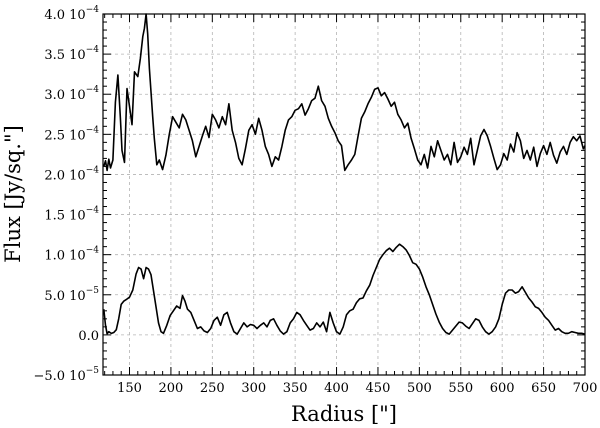  Describe the element at coordinates (419, 388) in the screenshot. I see `x-tick-label: 500` at that location.